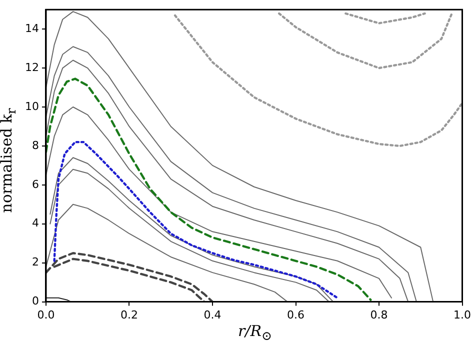  I want to click on x-tick-label: 0.0, so click(46, 315).